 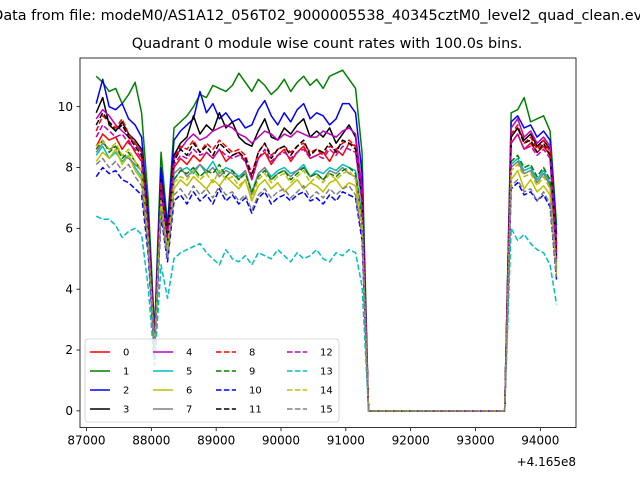 I want to click on legend-label-3: 3, so click(x=126, y=410).